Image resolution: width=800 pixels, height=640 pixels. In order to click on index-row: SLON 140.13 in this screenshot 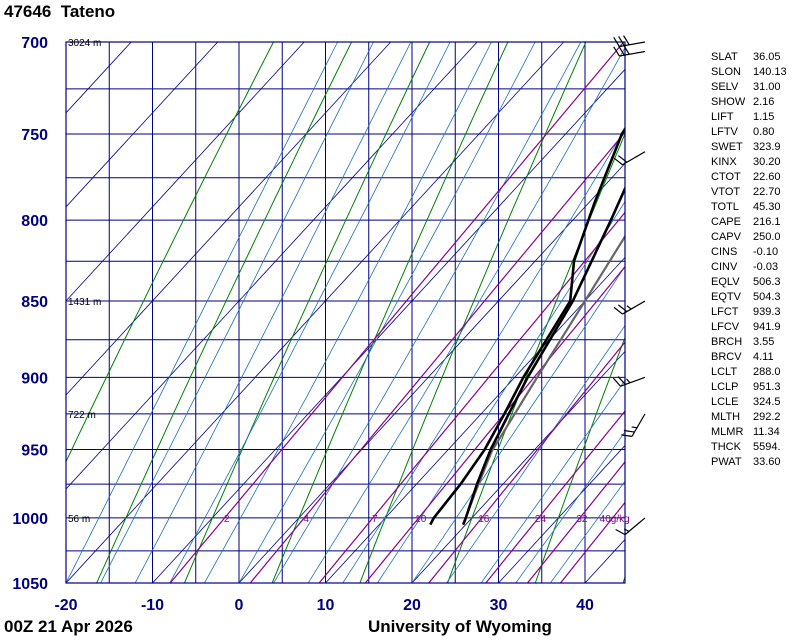, I will do `click(749, 72)`.